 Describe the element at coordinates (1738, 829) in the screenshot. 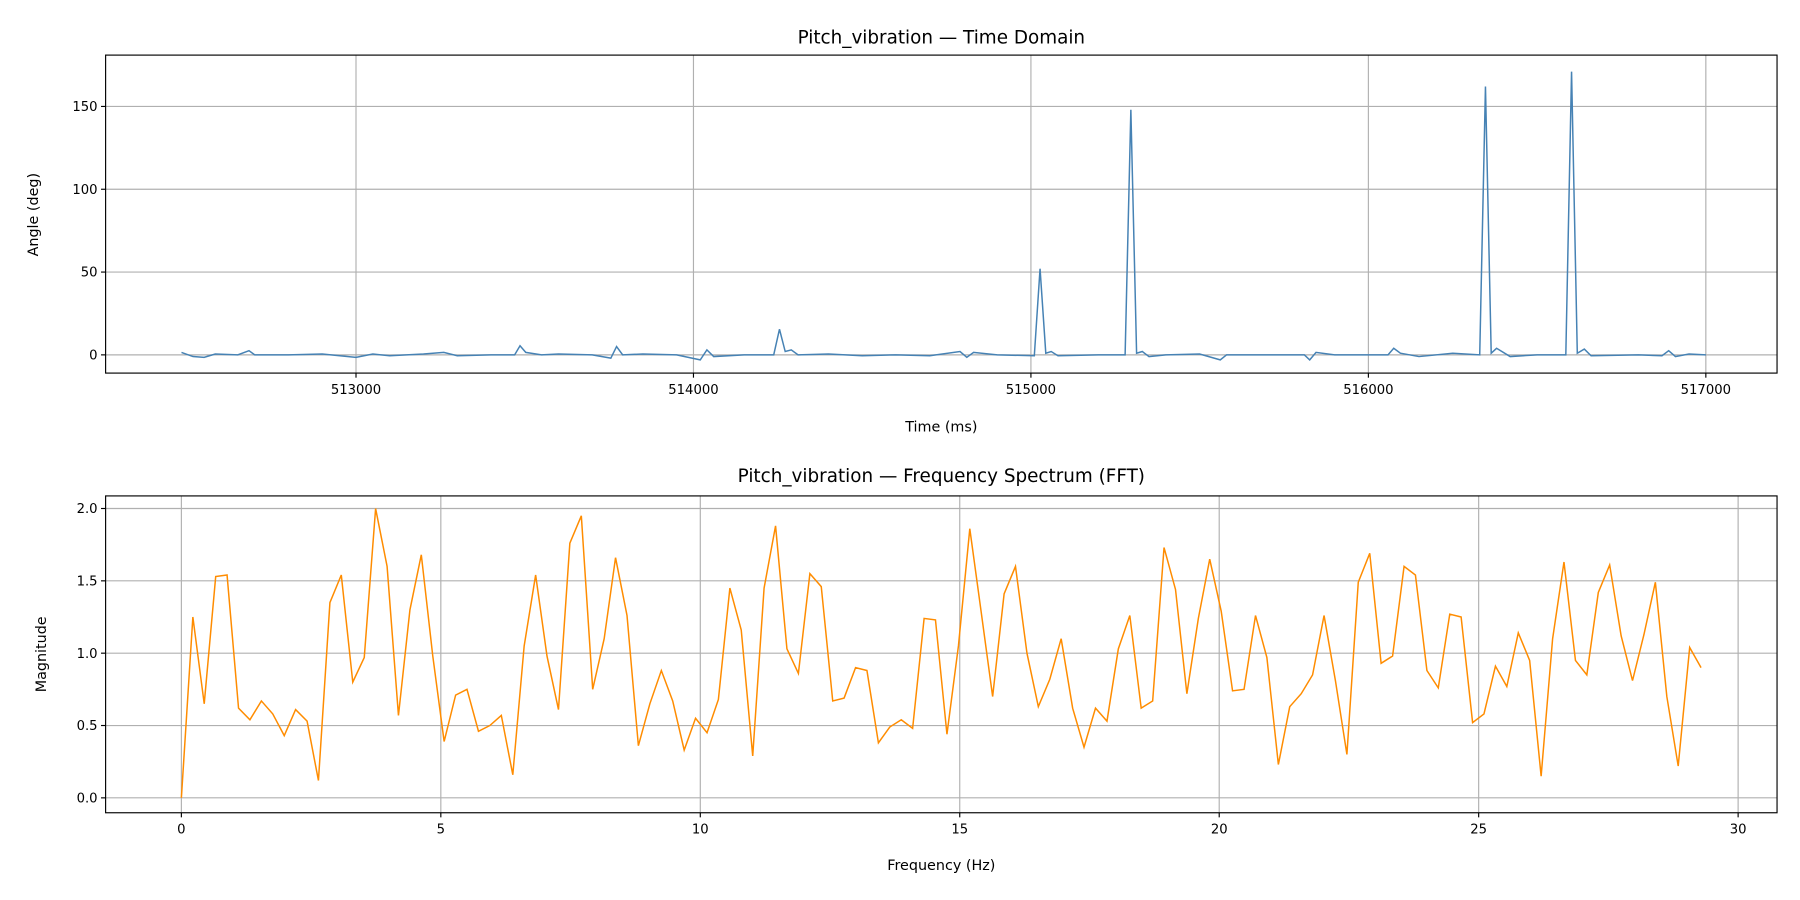

I see `x-tick-label: 30` at that location.